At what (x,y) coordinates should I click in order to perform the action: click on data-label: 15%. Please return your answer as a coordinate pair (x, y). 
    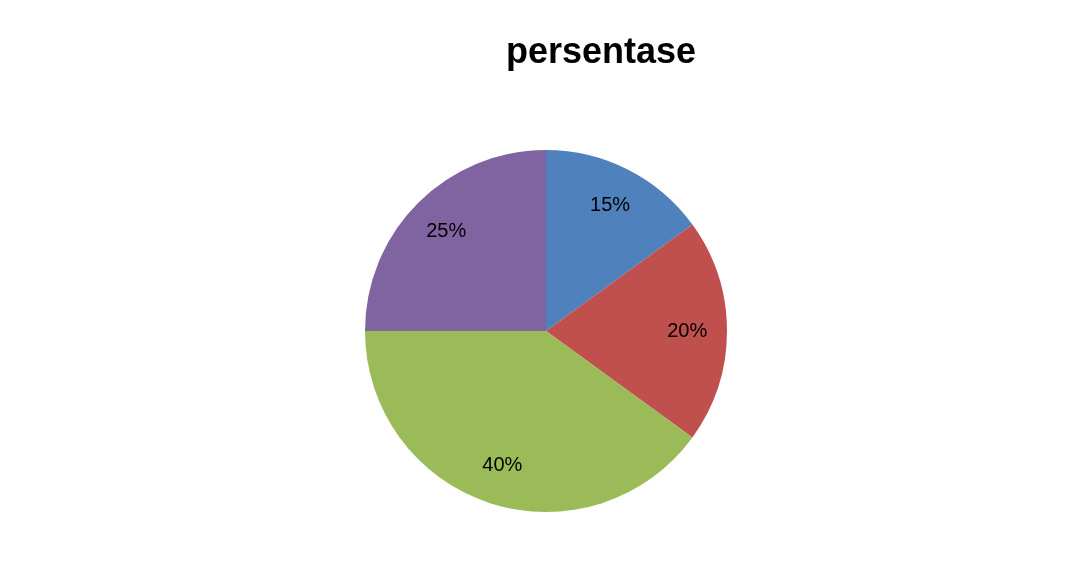
    Looking at the image, I should click on (610, 203).